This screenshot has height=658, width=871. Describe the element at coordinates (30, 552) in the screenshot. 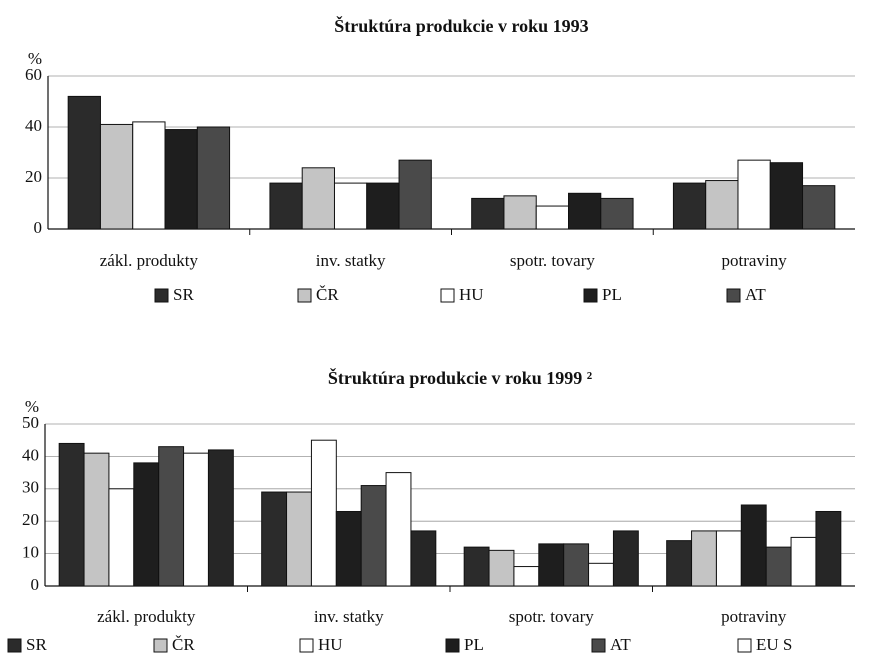

I see `y-tick-label: 10` at that location.